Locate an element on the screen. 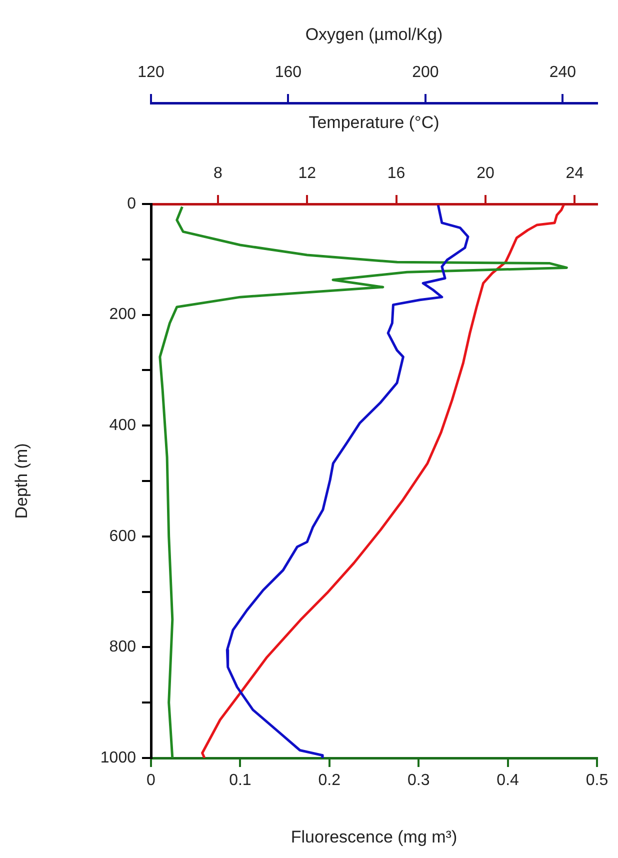  x2-tick-label: 12 is located at coordinates (307, 173).